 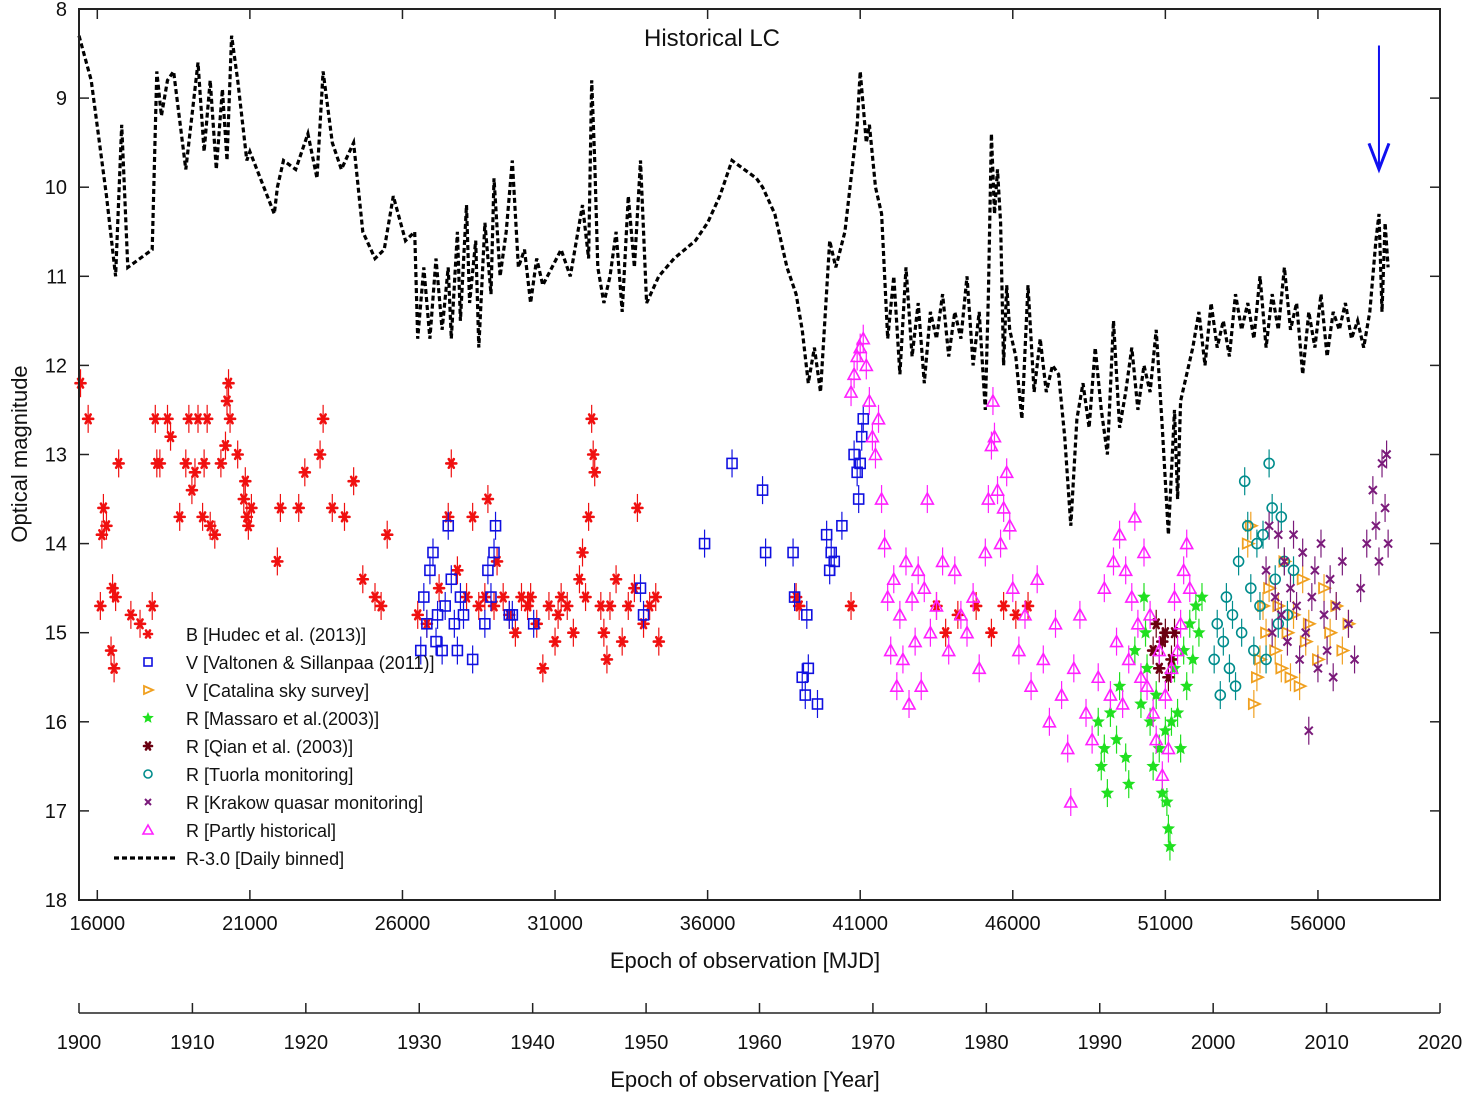 I want to click on year-tick-label: 1930, so click(x=419, y=1043).